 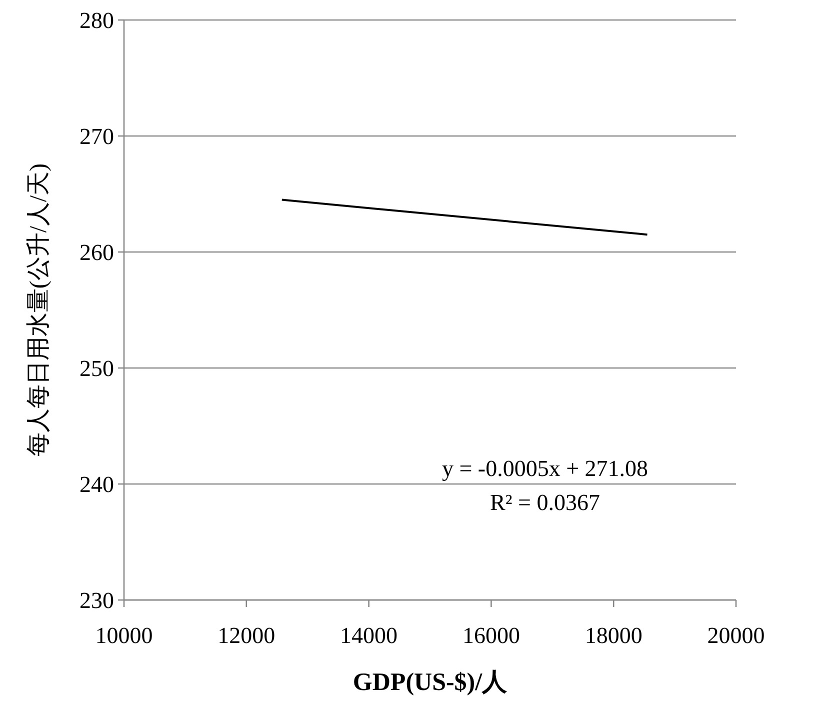 I want to click on x-tick-label: 14000, so click(x=369, y=635).